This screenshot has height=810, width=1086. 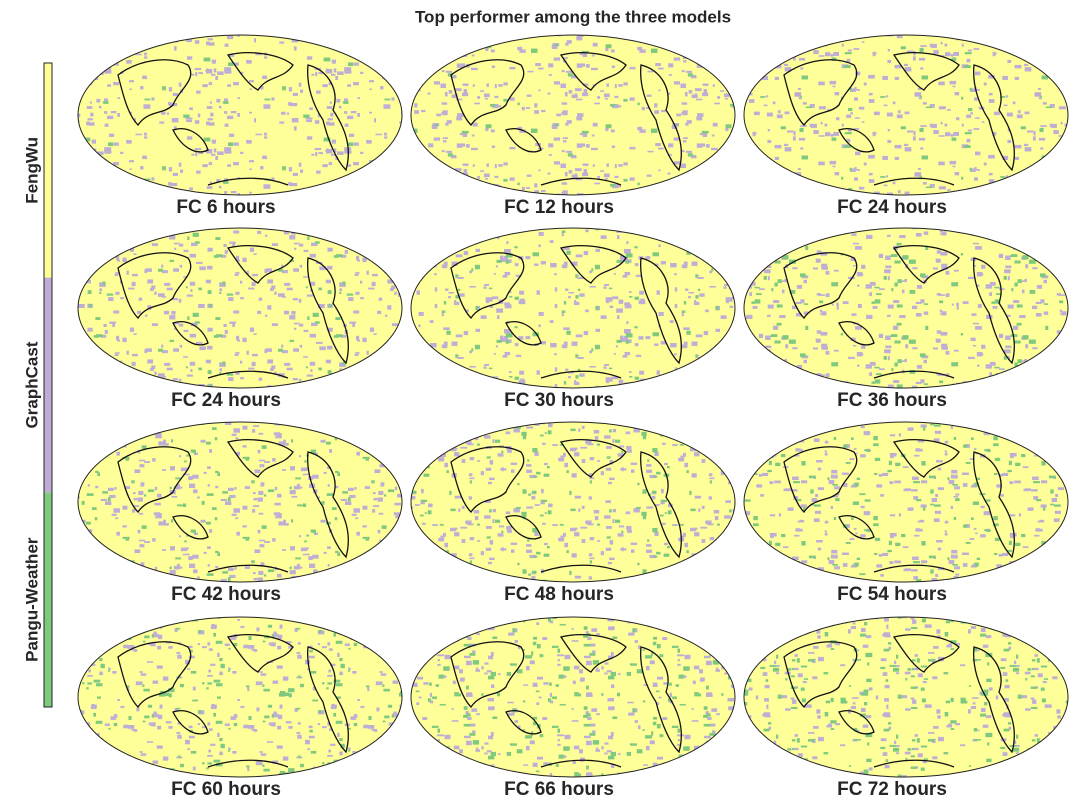 I want to click on map-panel: FC 72 hours, so click(x=906, y=708).